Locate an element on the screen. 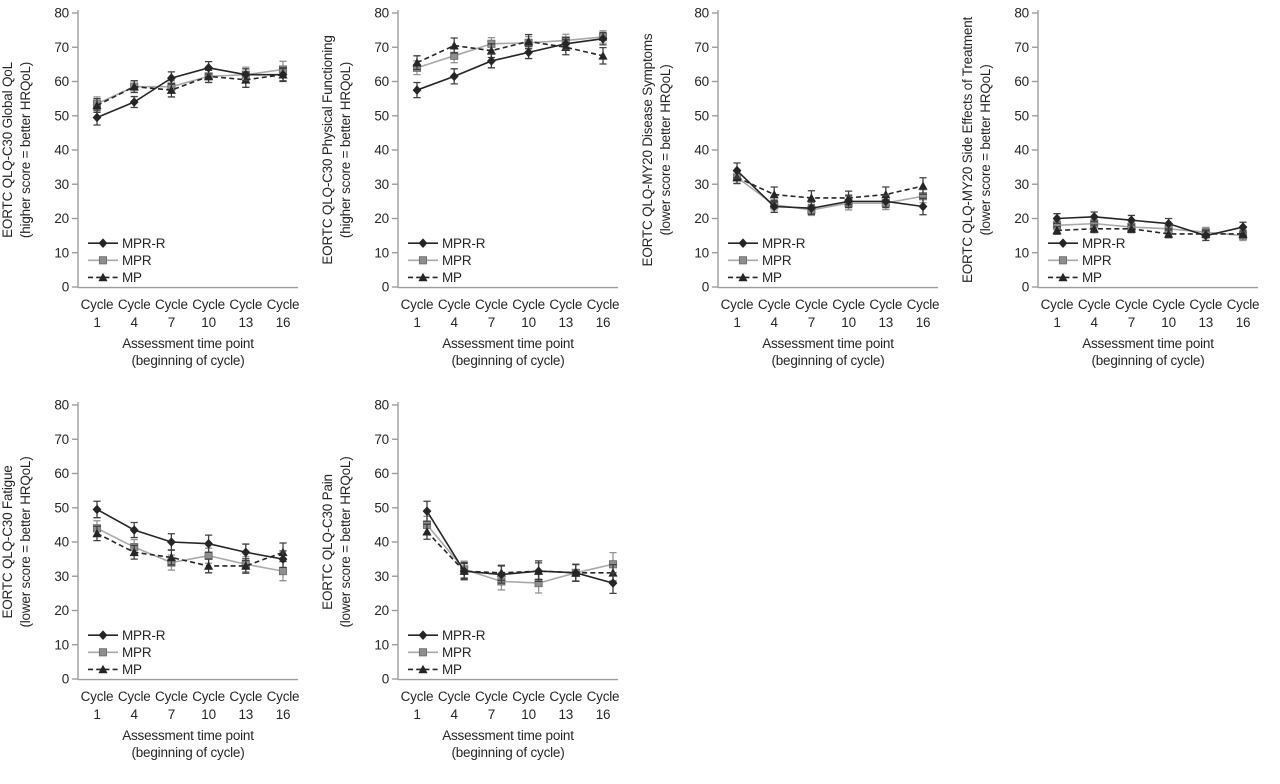 Image resolution: width=1280 pixels, height=784 pixels. y-tick-label: 50 is located at coordinates (61, 115).